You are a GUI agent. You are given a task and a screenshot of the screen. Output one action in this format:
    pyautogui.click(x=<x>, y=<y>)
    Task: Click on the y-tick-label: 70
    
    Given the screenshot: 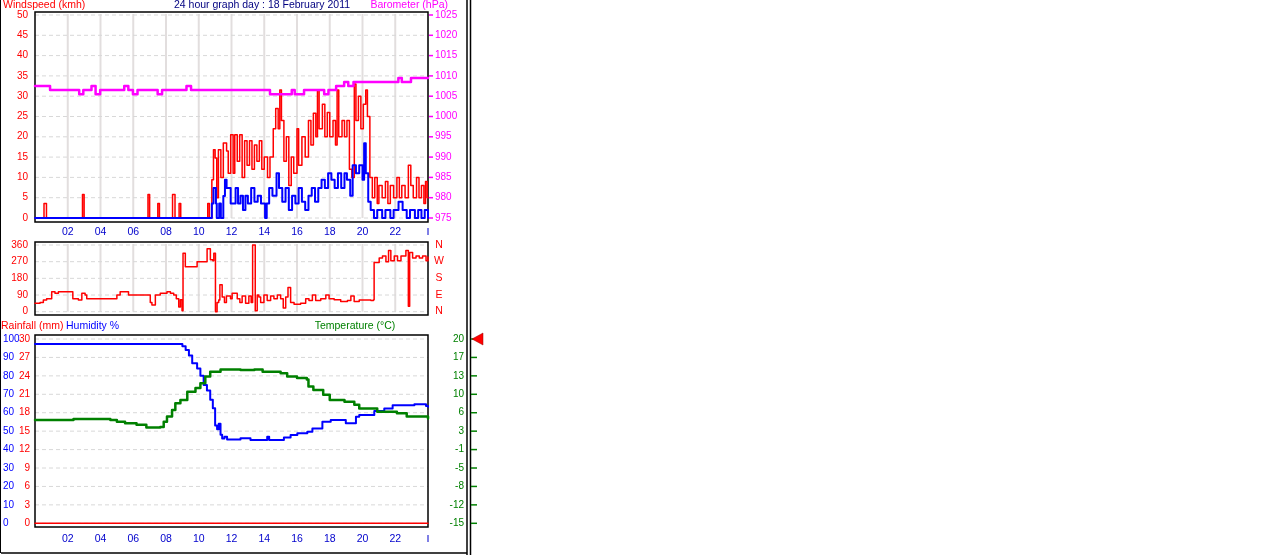 What is the action you would take?
    pyautogui.click(x=9, y=393)
    